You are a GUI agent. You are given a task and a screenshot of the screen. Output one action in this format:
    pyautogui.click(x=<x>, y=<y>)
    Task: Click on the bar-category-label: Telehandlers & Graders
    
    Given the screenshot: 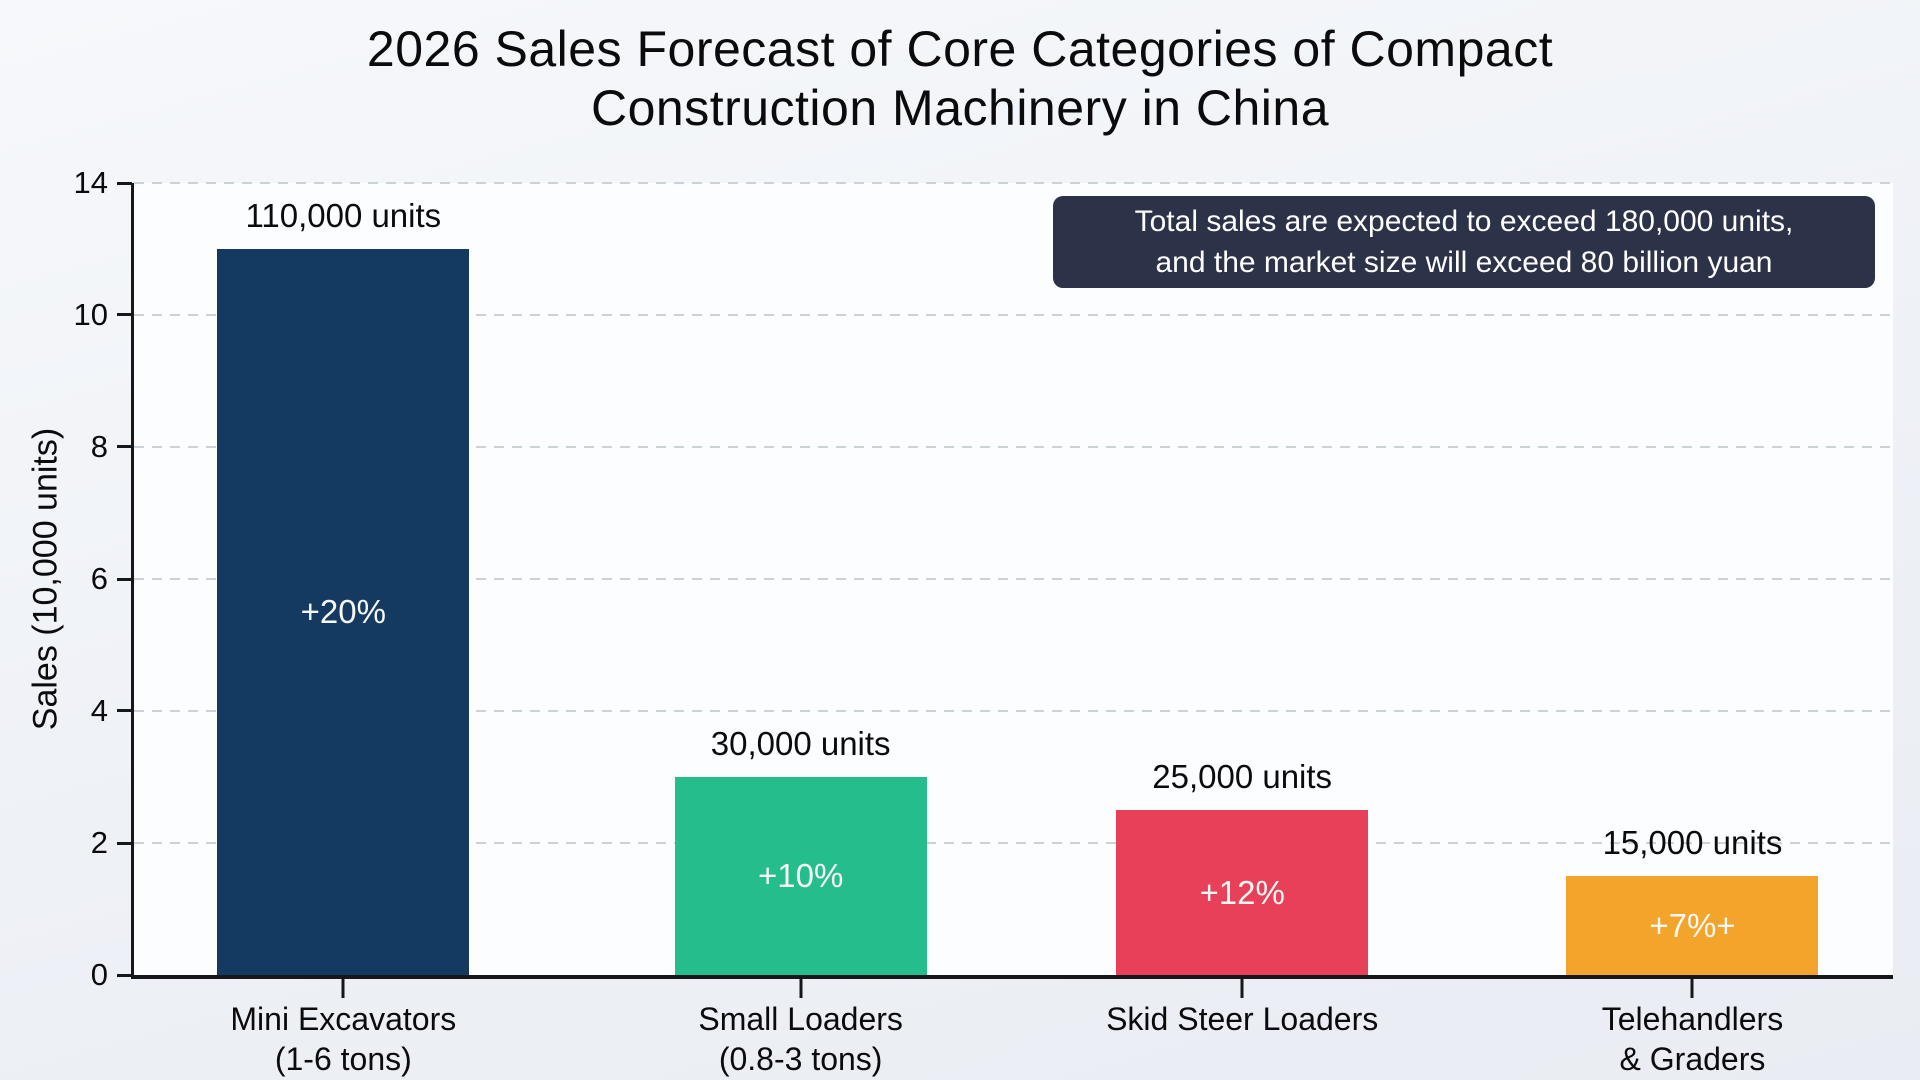 What is the action you would take?
    pyautogui.click(x=1692, y=1039)
    